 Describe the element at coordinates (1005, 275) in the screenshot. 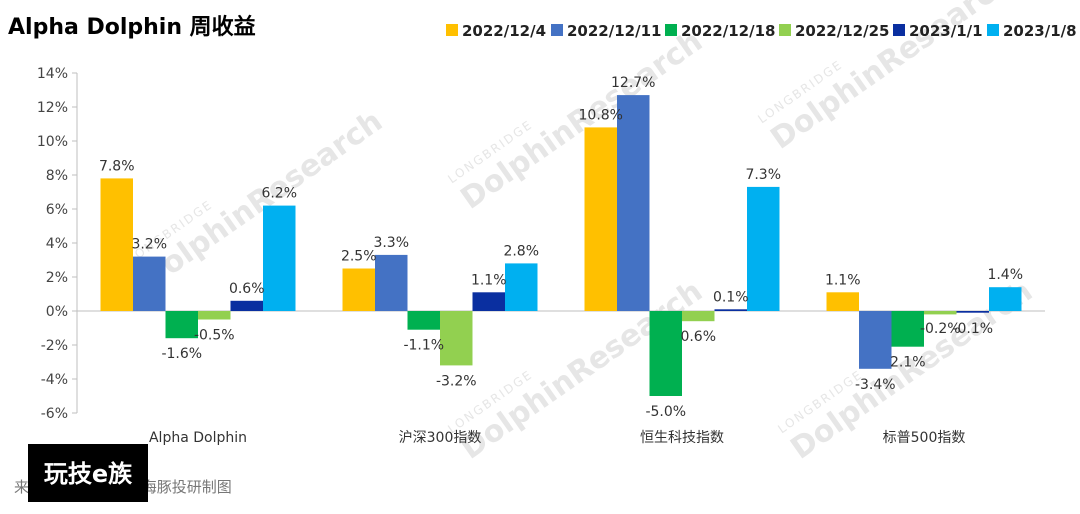

I see `data-label: 1.4%` at that location.